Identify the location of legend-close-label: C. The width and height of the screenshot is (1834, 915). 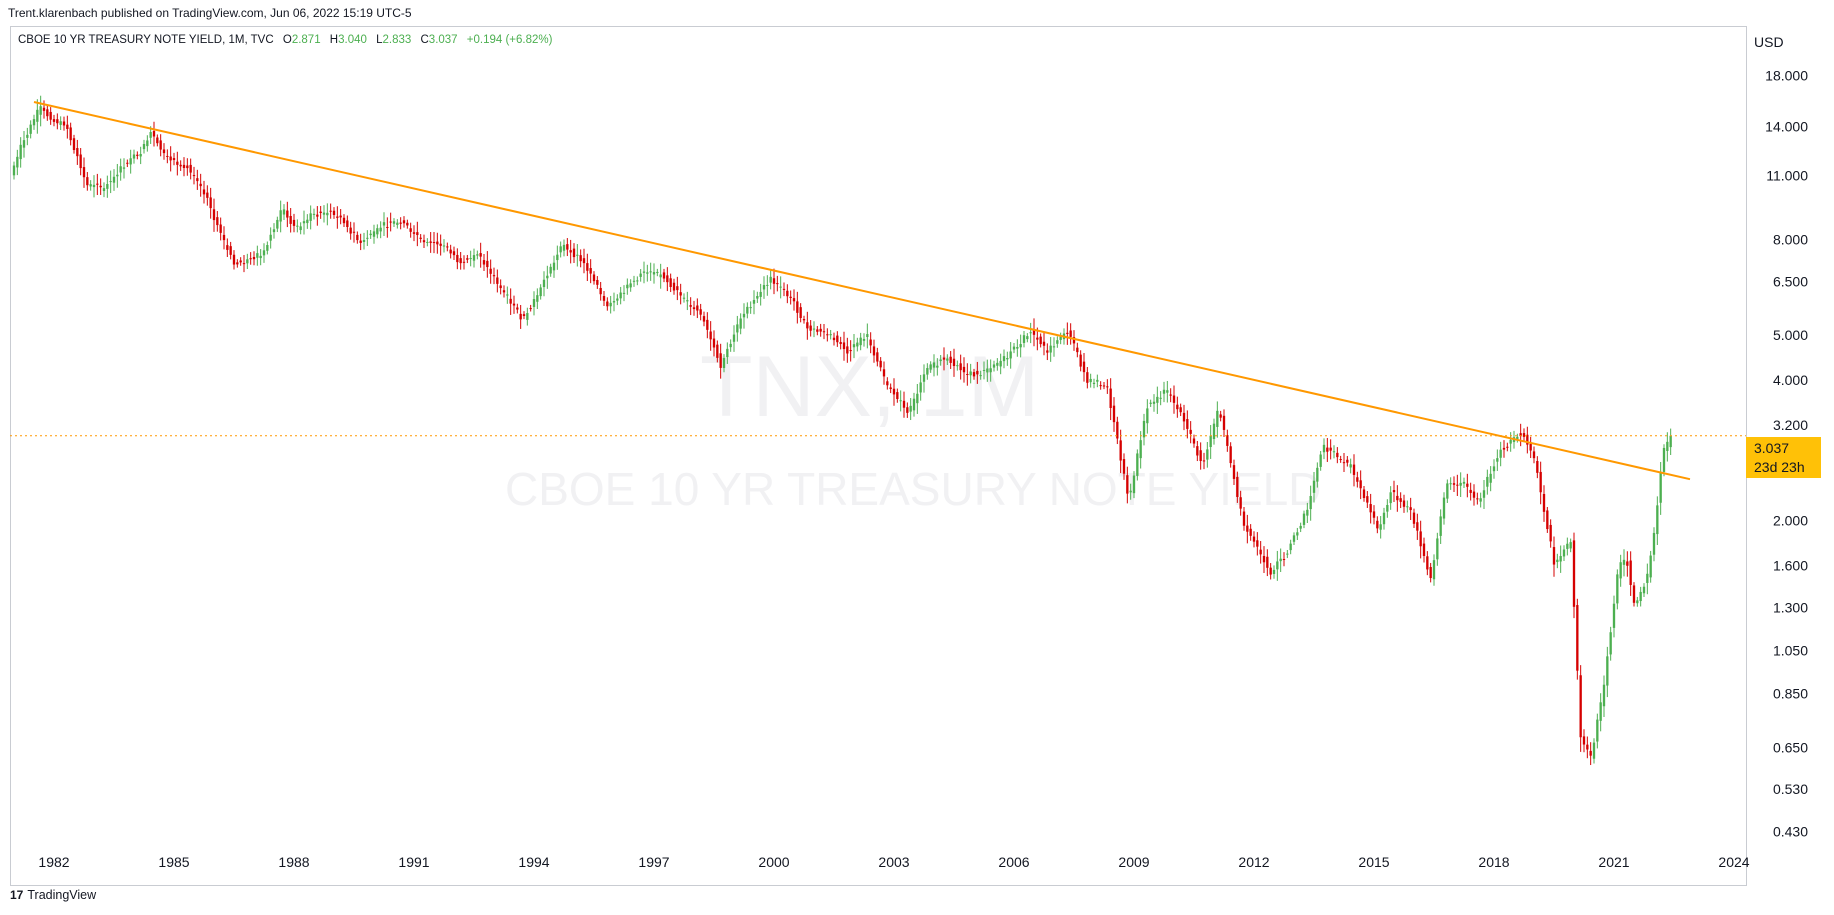
(424, 40).